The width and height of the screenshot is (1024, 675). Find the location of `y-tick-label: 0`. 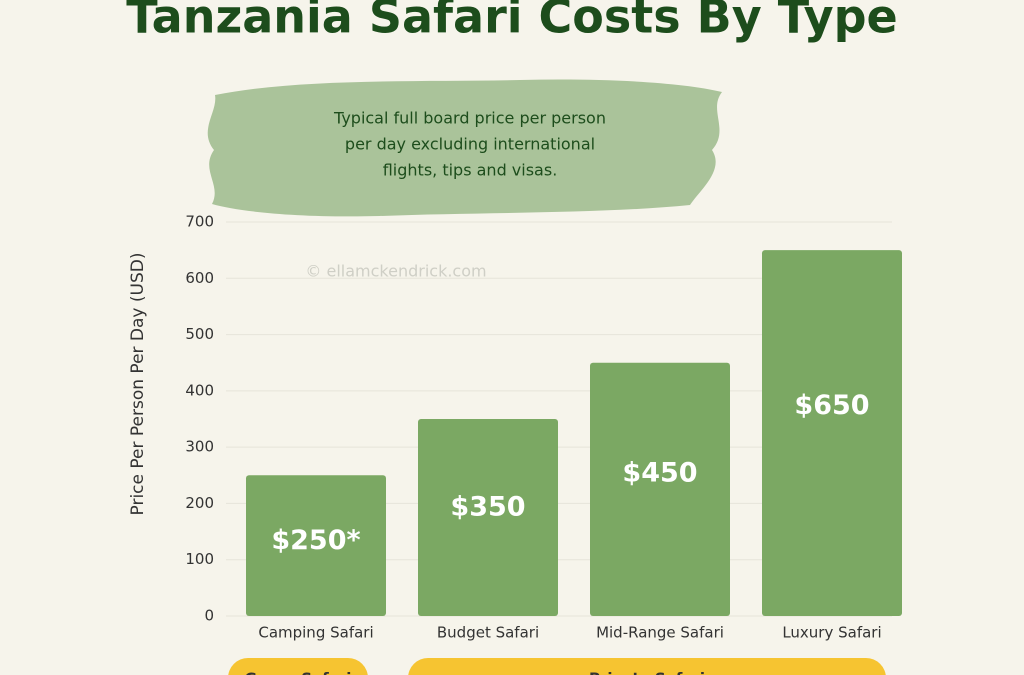

y-tick-label: 0 is located at coordinates (209, 616).